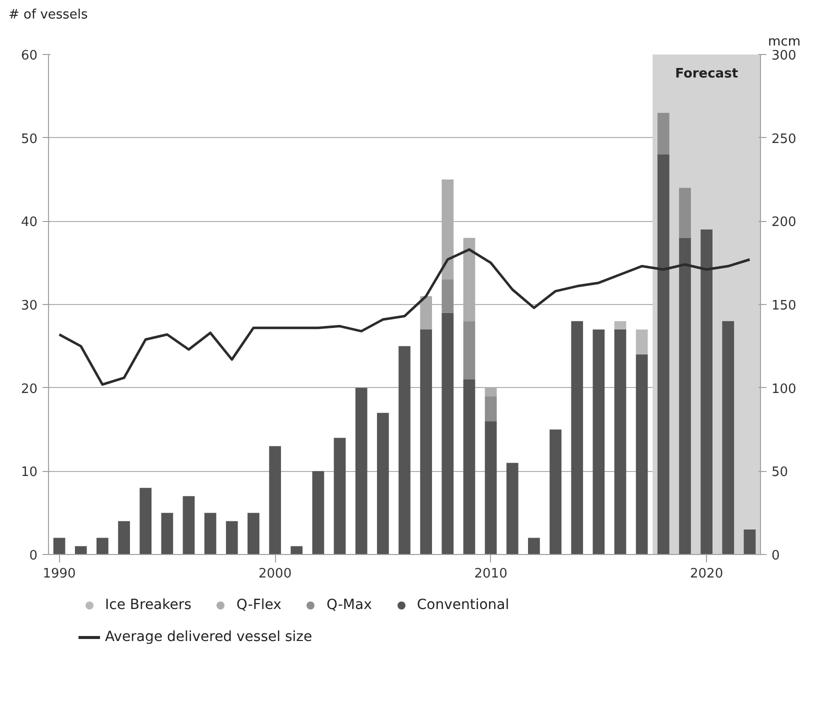 This screenshot has width=818, height=722. What do you see at coordinates (706, 74) in the screenshot?
I see `band-label: Forecast` at bounding box center [706, 74].